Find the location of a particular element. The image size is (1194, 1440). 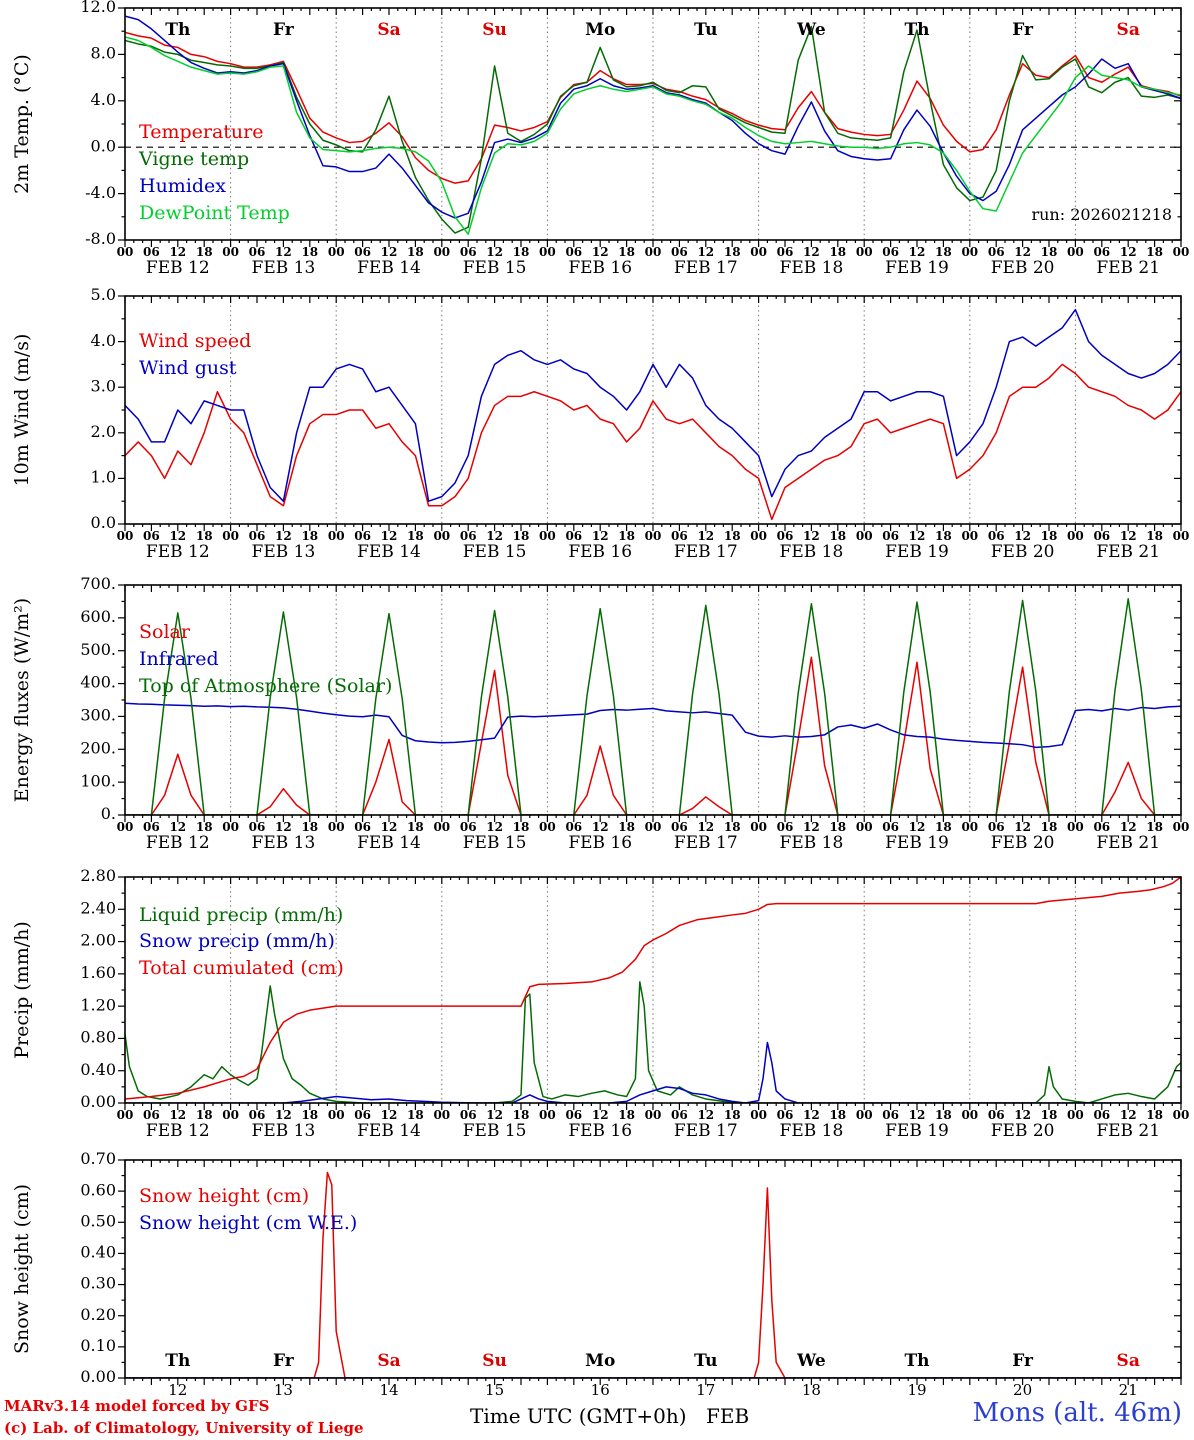

legend-humidex: Humidex is located at coordinates (183, 186).